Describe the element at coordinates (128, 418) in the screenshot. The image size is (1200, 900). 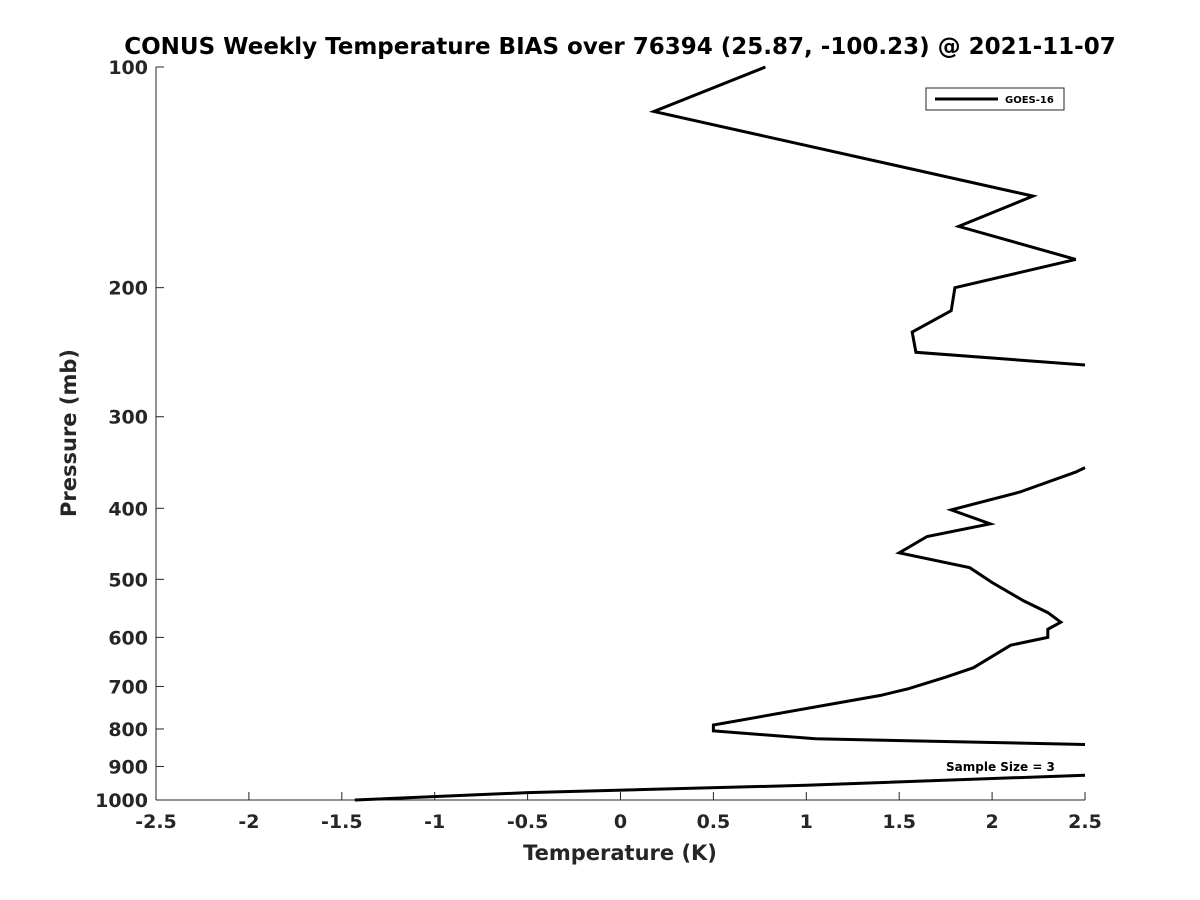
I see `y-tick-label: 300` at that location.